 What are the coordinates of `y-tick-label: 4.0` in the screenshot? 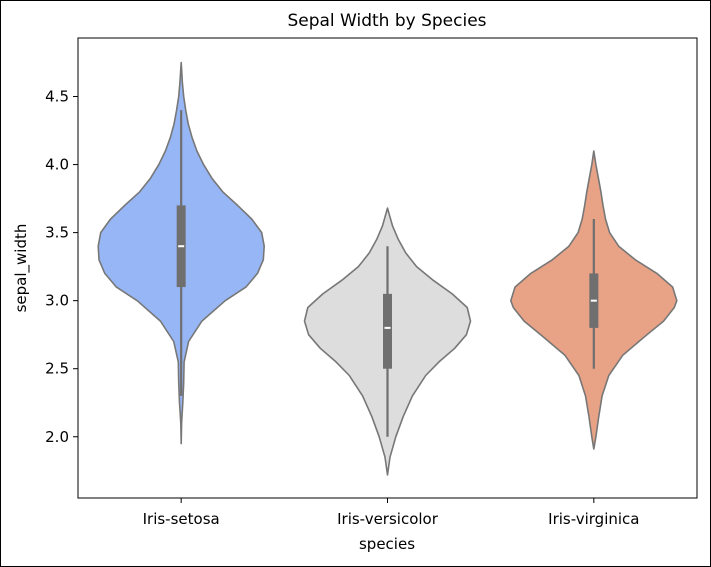 It's located at (57, 165).